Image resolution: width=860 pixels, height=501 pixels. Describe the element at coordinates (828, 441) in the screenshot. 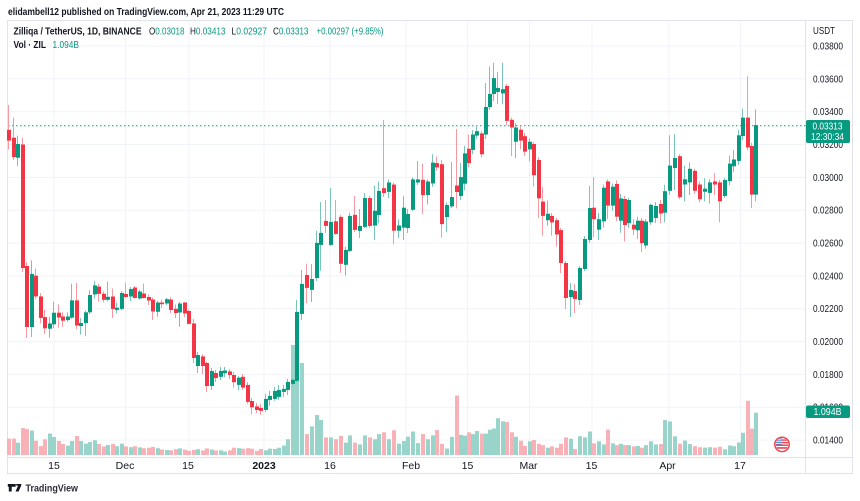

I see `svg-text: 0.01400` at that location.